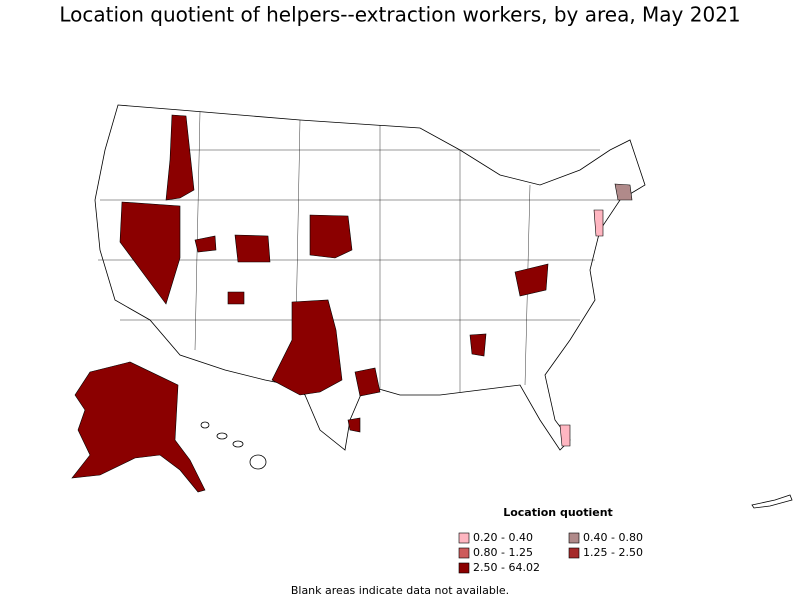 The width and height of the screenshot is (800, 600). Describe the element at coordinates (565, 435) in the screenshot. I see `region-florida` at that location.